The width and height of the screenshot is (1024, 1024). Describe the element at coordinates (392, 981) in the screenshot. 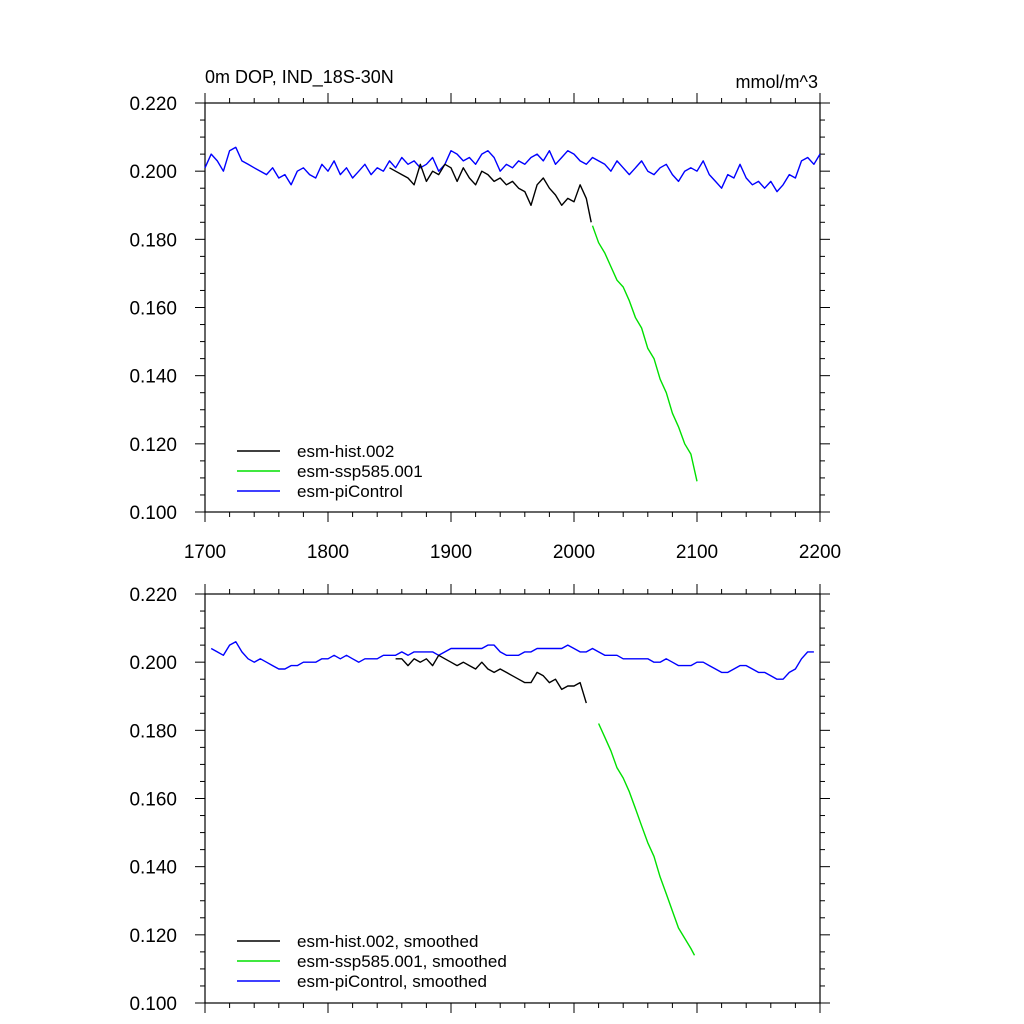

I see `legend-label: esm-piControl, smoothed` at that location.